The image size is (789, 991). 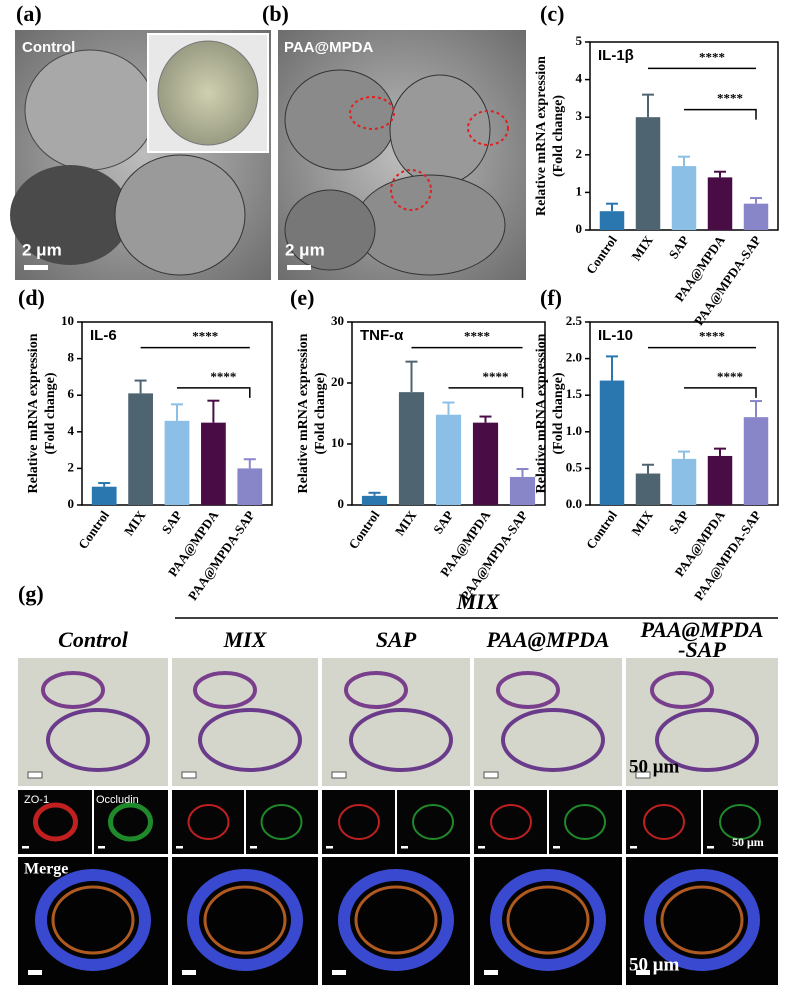 What do you see at coordinates (579, 78) in the screenshot?
I see `y-tick-label: 4` at bounding box center [579, 78].